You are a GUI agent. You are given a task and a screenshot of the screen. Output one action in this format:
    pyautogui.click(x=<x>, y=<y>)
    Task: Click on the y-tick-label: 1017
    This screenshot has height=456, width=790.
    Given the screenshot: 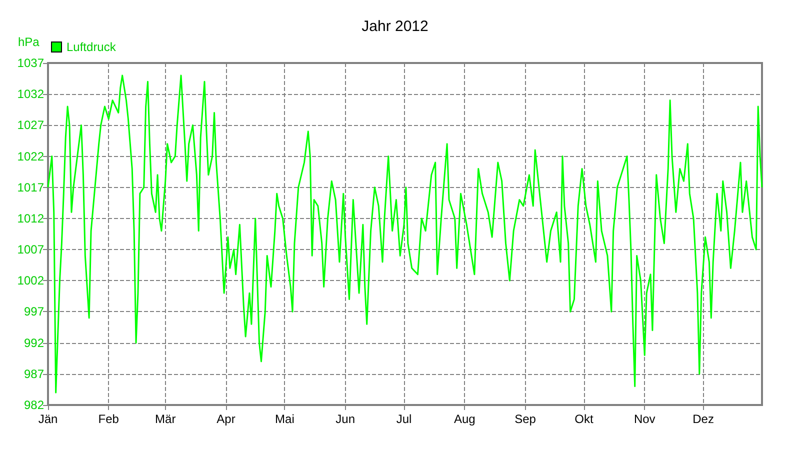 What is the action you would take?
    pyautogui.click(x=30, y=187)
    